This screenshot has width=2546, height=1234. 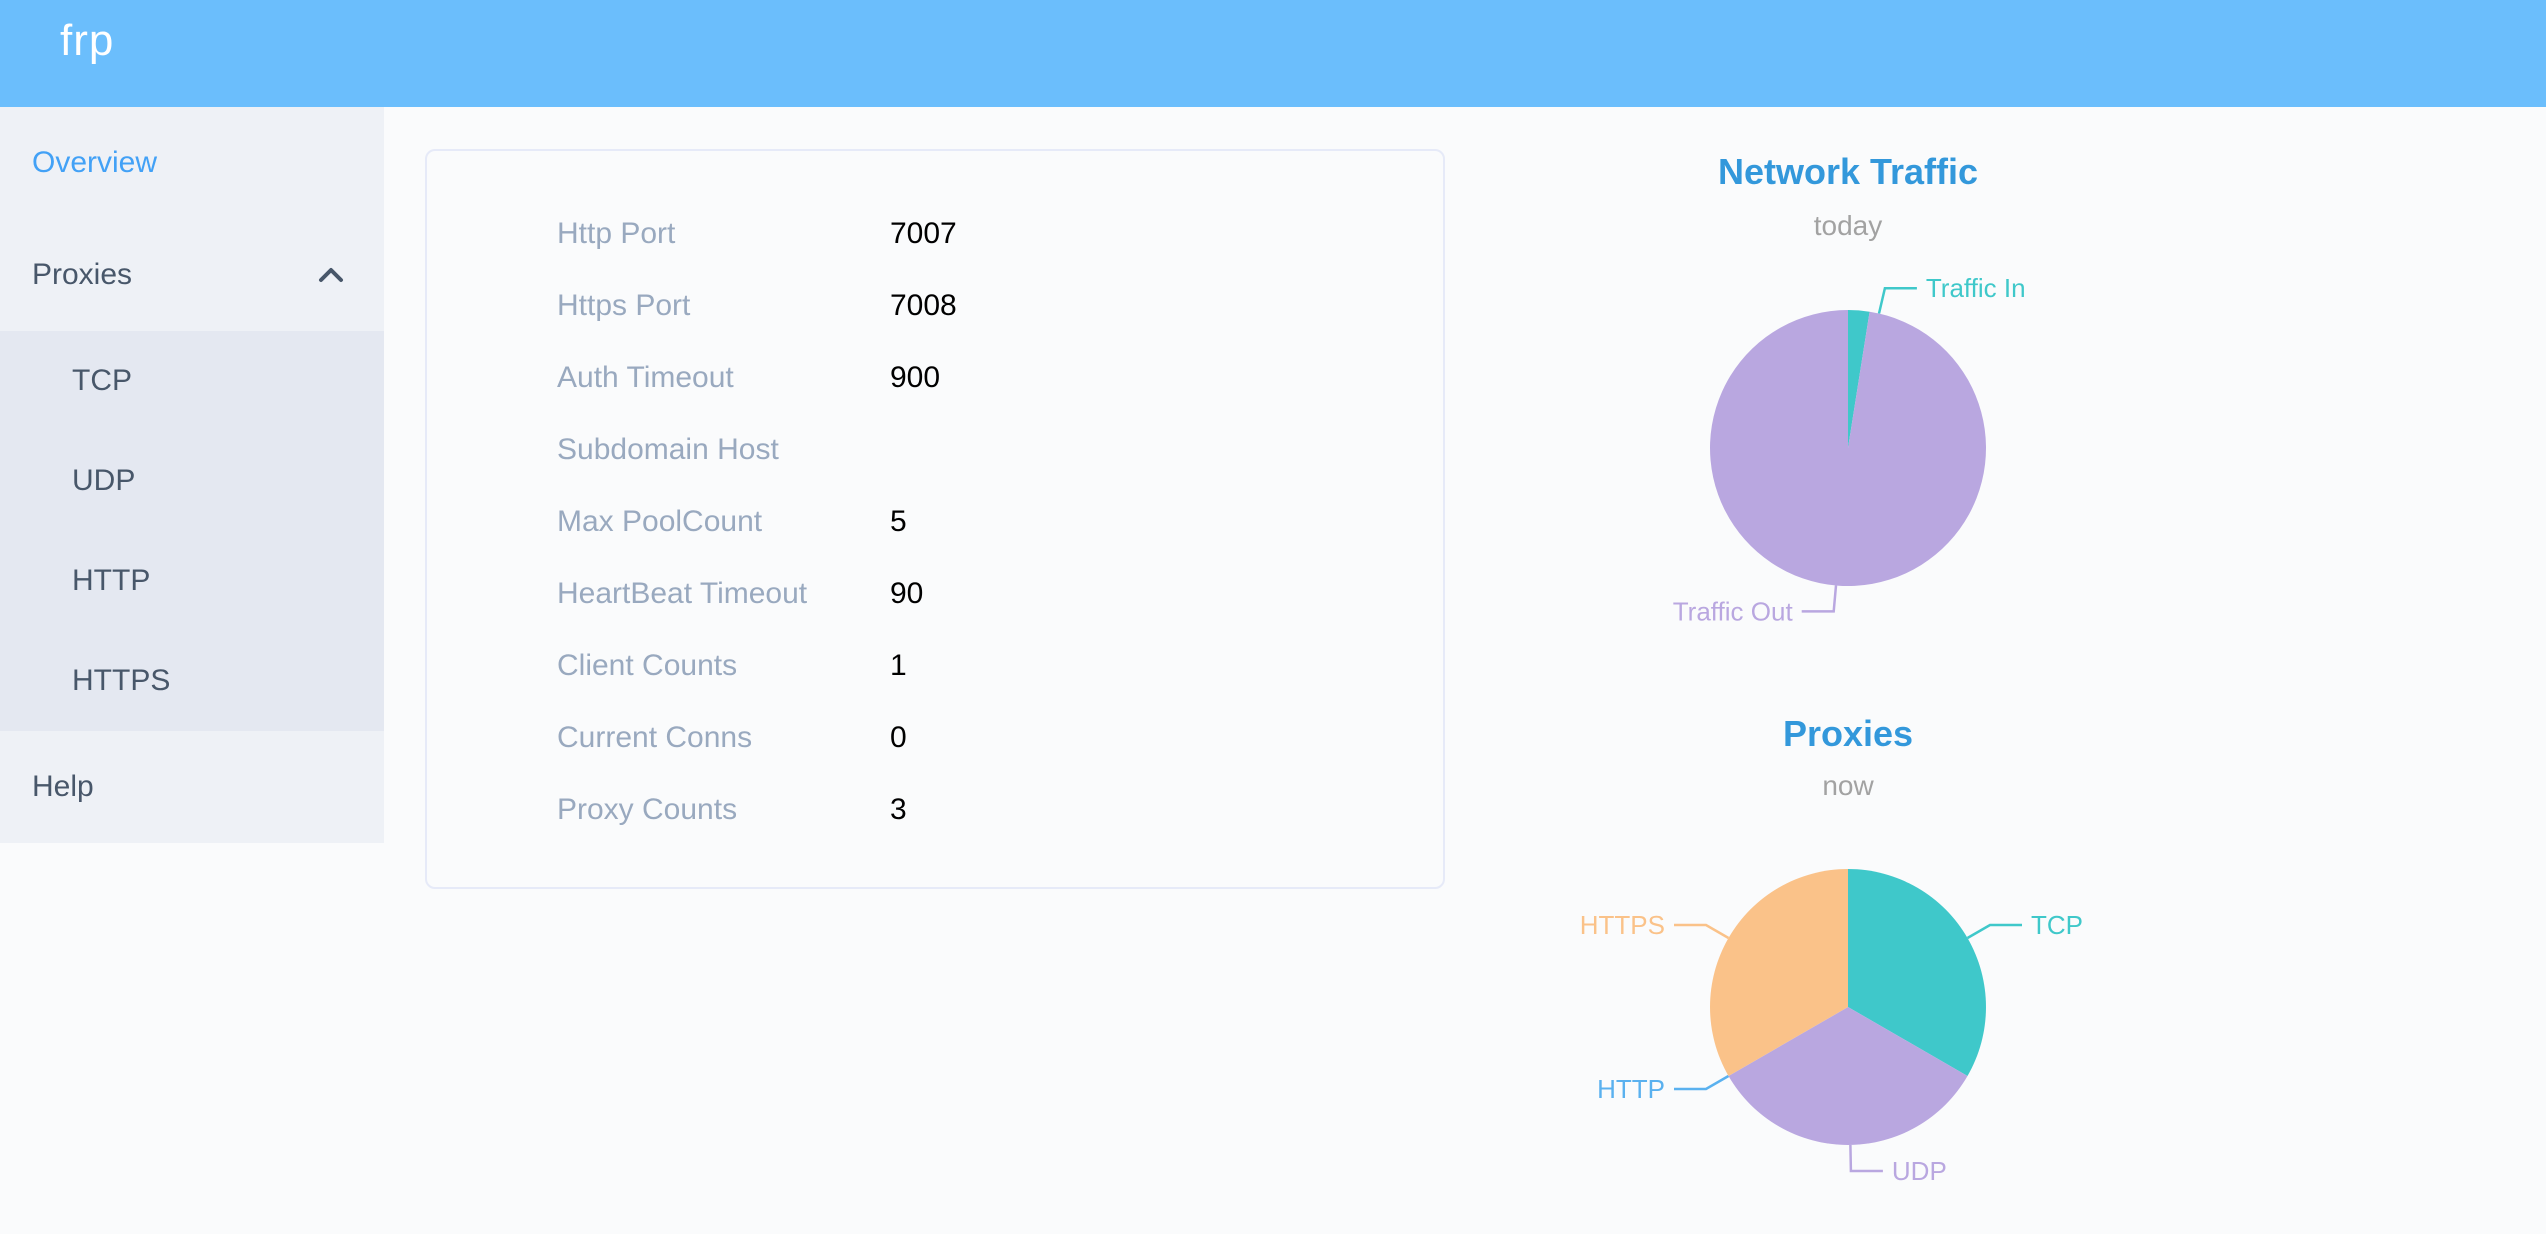 What do you see at coordinates (192, 481) in the screenshot?
I see `sidebar-item-udp: UDP` at bounding box center [192, 481].